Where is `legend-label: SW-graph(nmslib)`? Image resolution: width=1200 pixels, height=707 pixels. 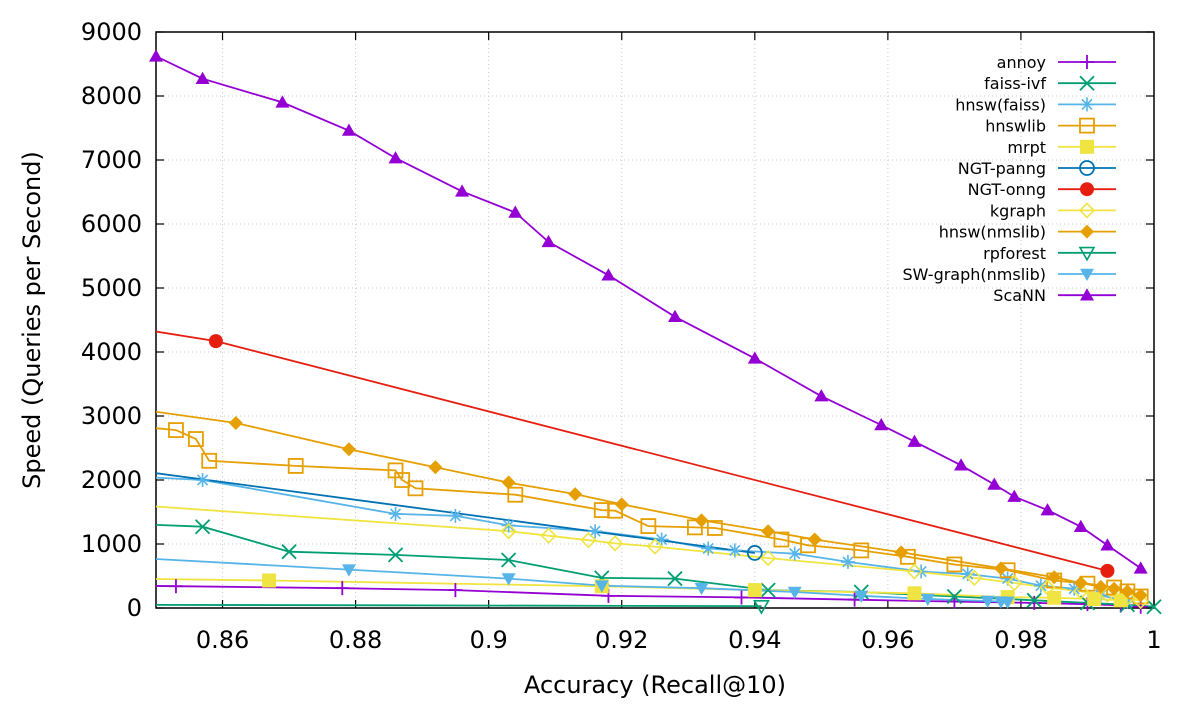
legend-label: SW-graph(nmslib) is located at coordinates (974, 274).